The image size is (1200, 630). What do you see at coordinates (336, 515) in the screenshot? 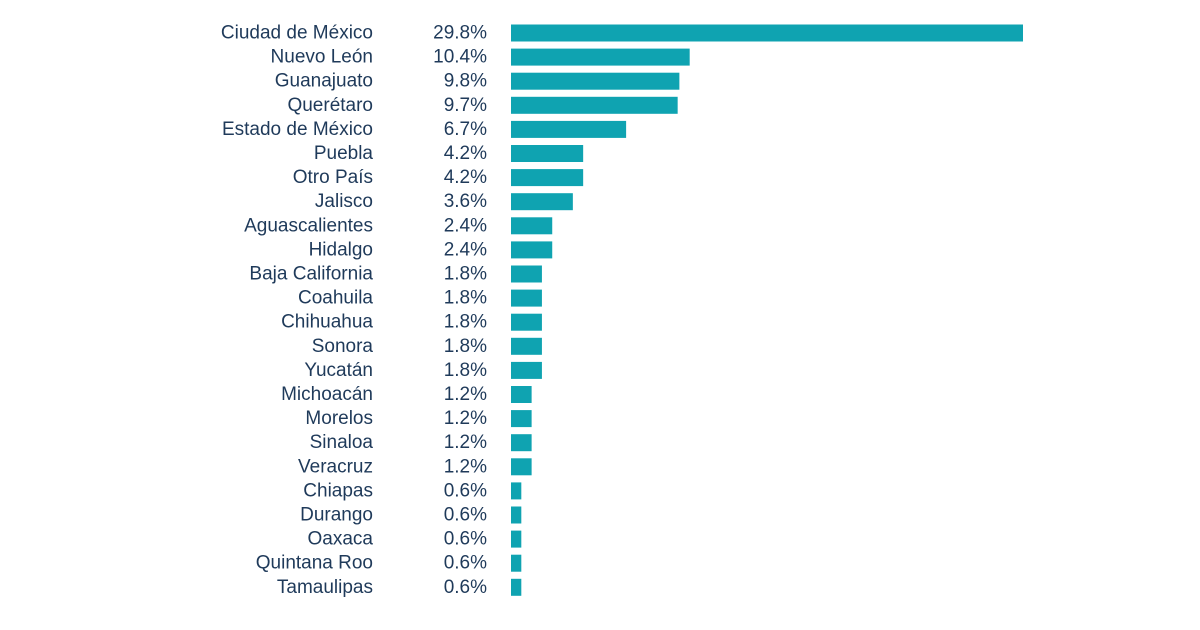
I see `category-label: Durango` at bounding box center [336, 515].